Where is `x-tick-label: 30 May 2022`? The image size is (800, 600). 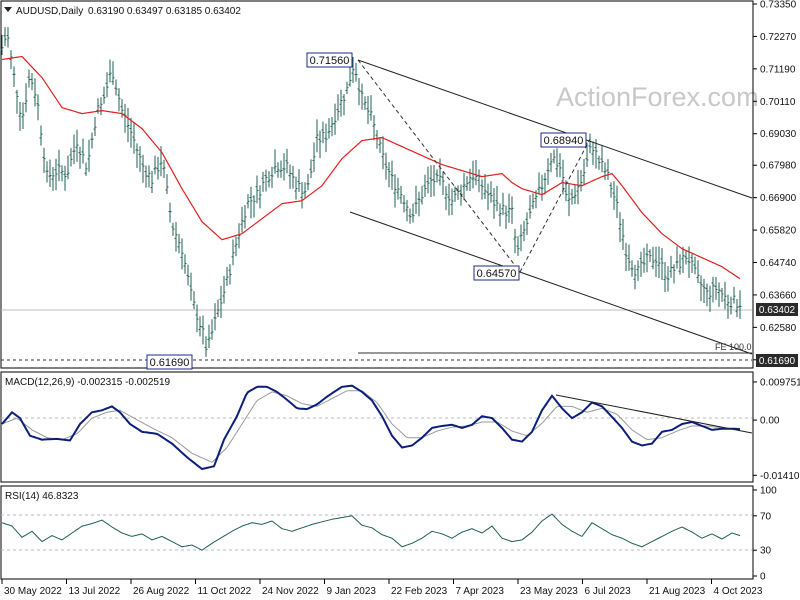
x-tick-label: 30 May 2022 is located at coordinates (33, 591).